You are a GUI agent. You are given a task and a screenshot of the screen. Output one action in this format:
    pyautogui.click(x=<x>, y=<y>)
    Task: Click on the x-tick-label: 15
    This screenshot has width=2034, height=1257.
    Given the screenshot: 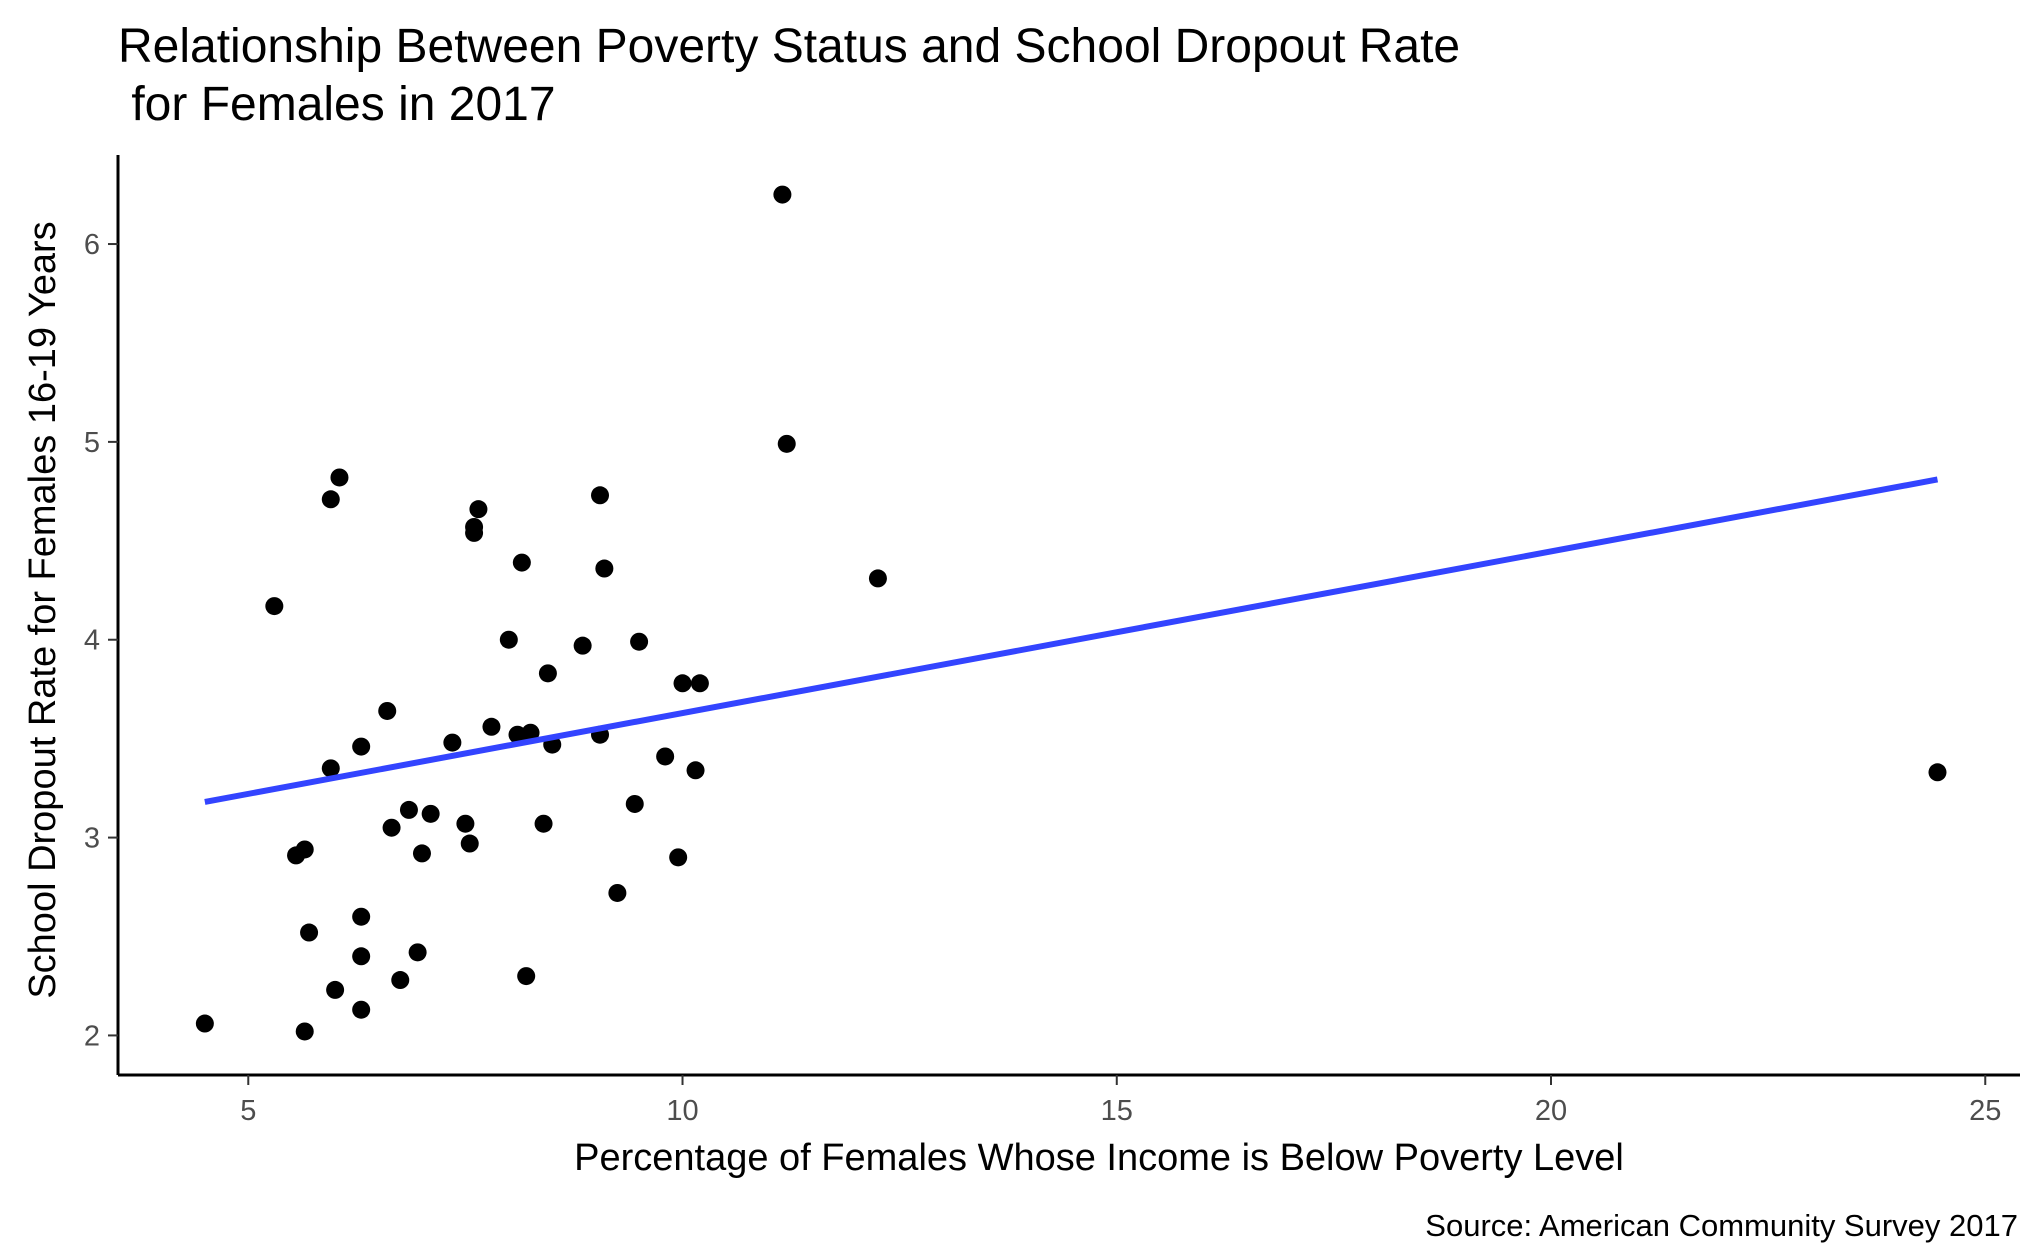 What is the action you would take?
    pyautogui.click(x=1117, y=1111)
    